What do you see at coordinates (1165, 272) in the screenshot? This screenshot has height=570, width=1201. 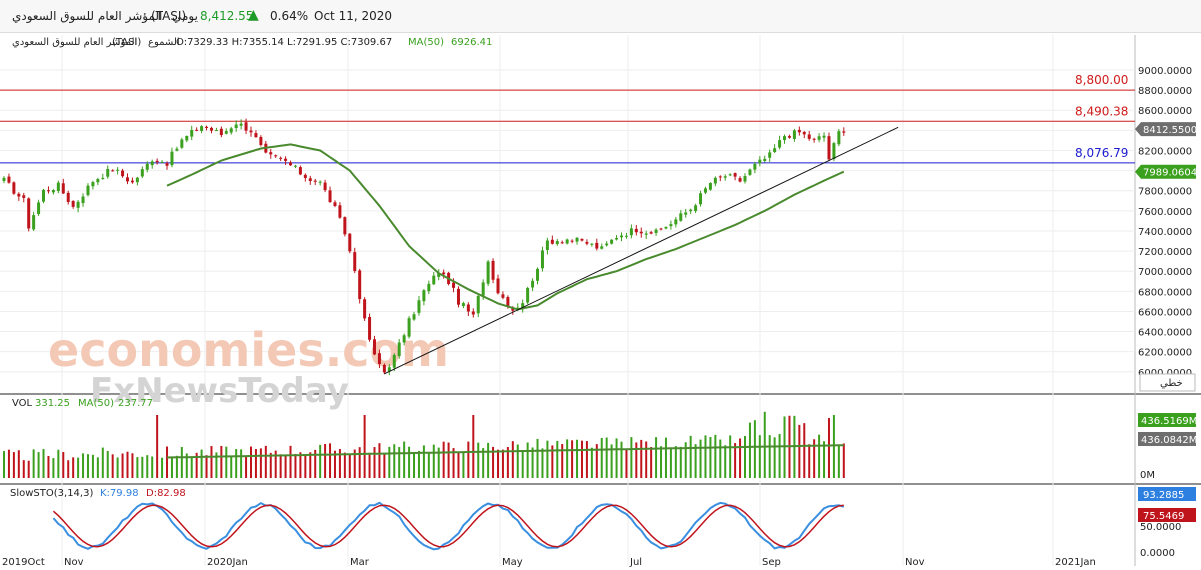 I see `price-tick-label: 7000.0000` at bounding box center [1165, 272].